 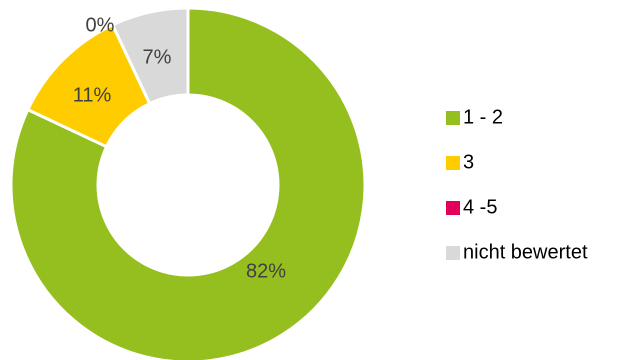 I want to click on slice-label-2: 0%, so click(x=100, y=25).